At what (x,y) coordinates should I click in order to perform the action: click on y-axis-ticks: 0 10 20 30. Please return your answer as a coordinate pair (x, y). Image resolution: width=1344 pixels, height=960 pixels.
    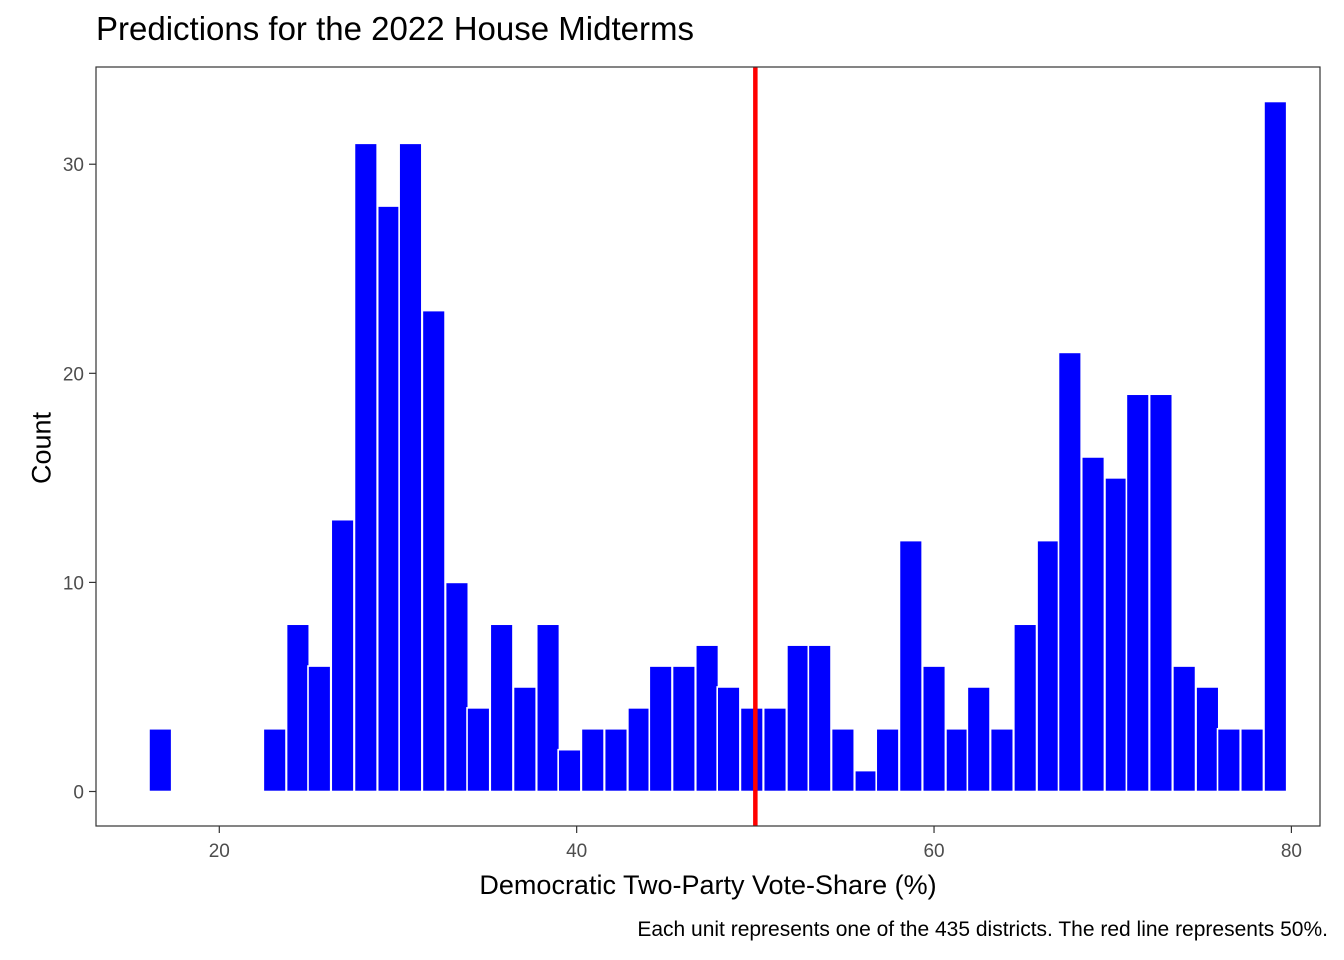
    Looking at the image, I should click on (79, 479).